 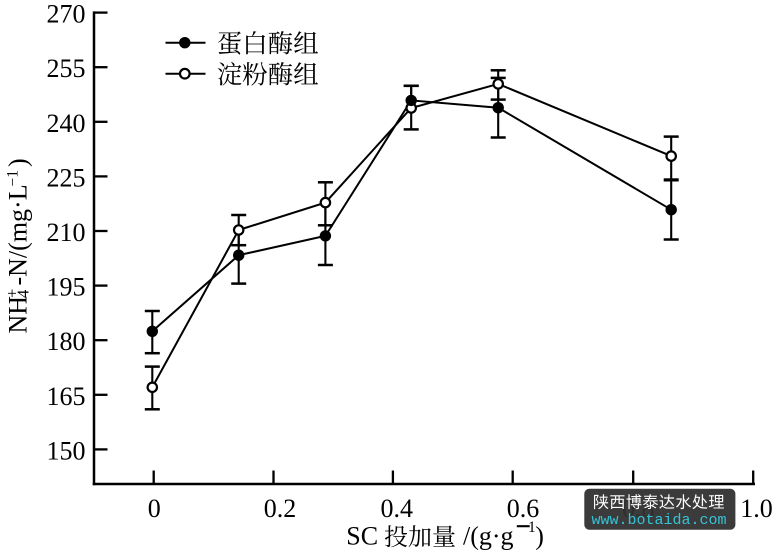 I want to click on svg-text: SC, so click(x=362, y=535).